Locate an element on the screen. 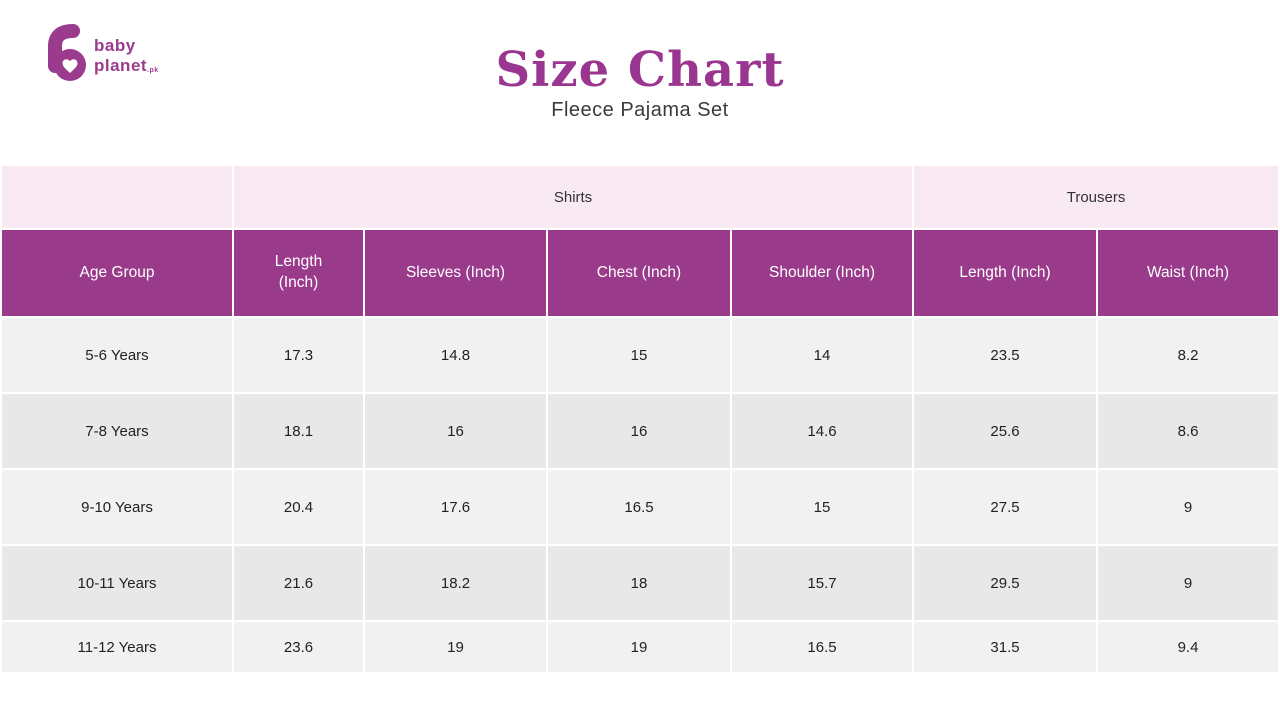 This screenshot has height=720, width=1280. column-header-shirt-length: Length (Inch) is located at coordinates (298, 273).